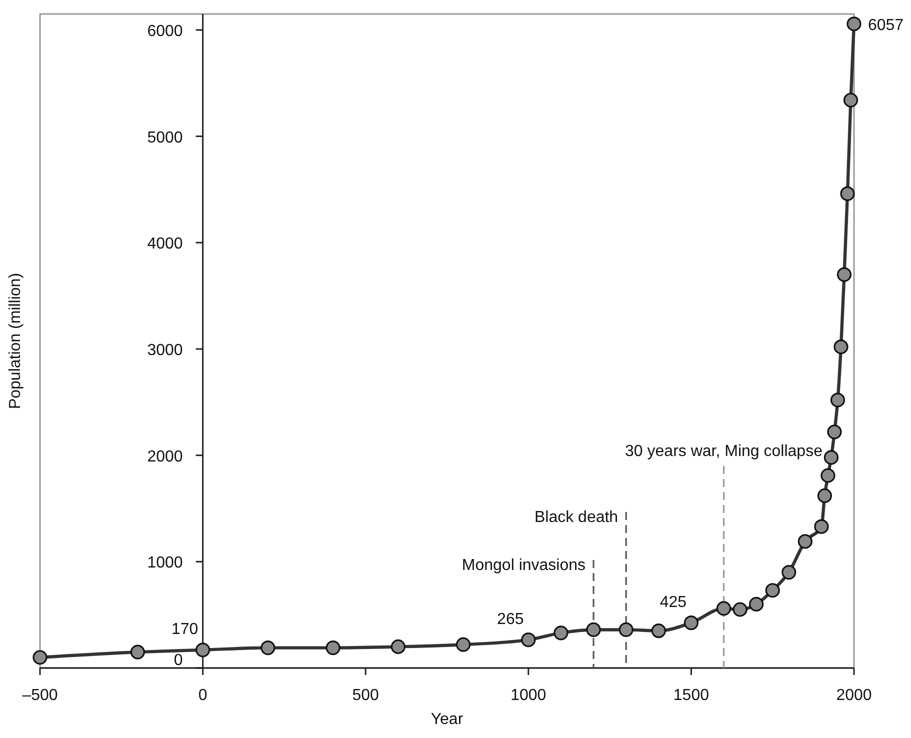 This screenshot has height=738, width=911. Describe the element at coordinates (366, 695) in the screenshot. I see `x-tick-label: 500` at that location.